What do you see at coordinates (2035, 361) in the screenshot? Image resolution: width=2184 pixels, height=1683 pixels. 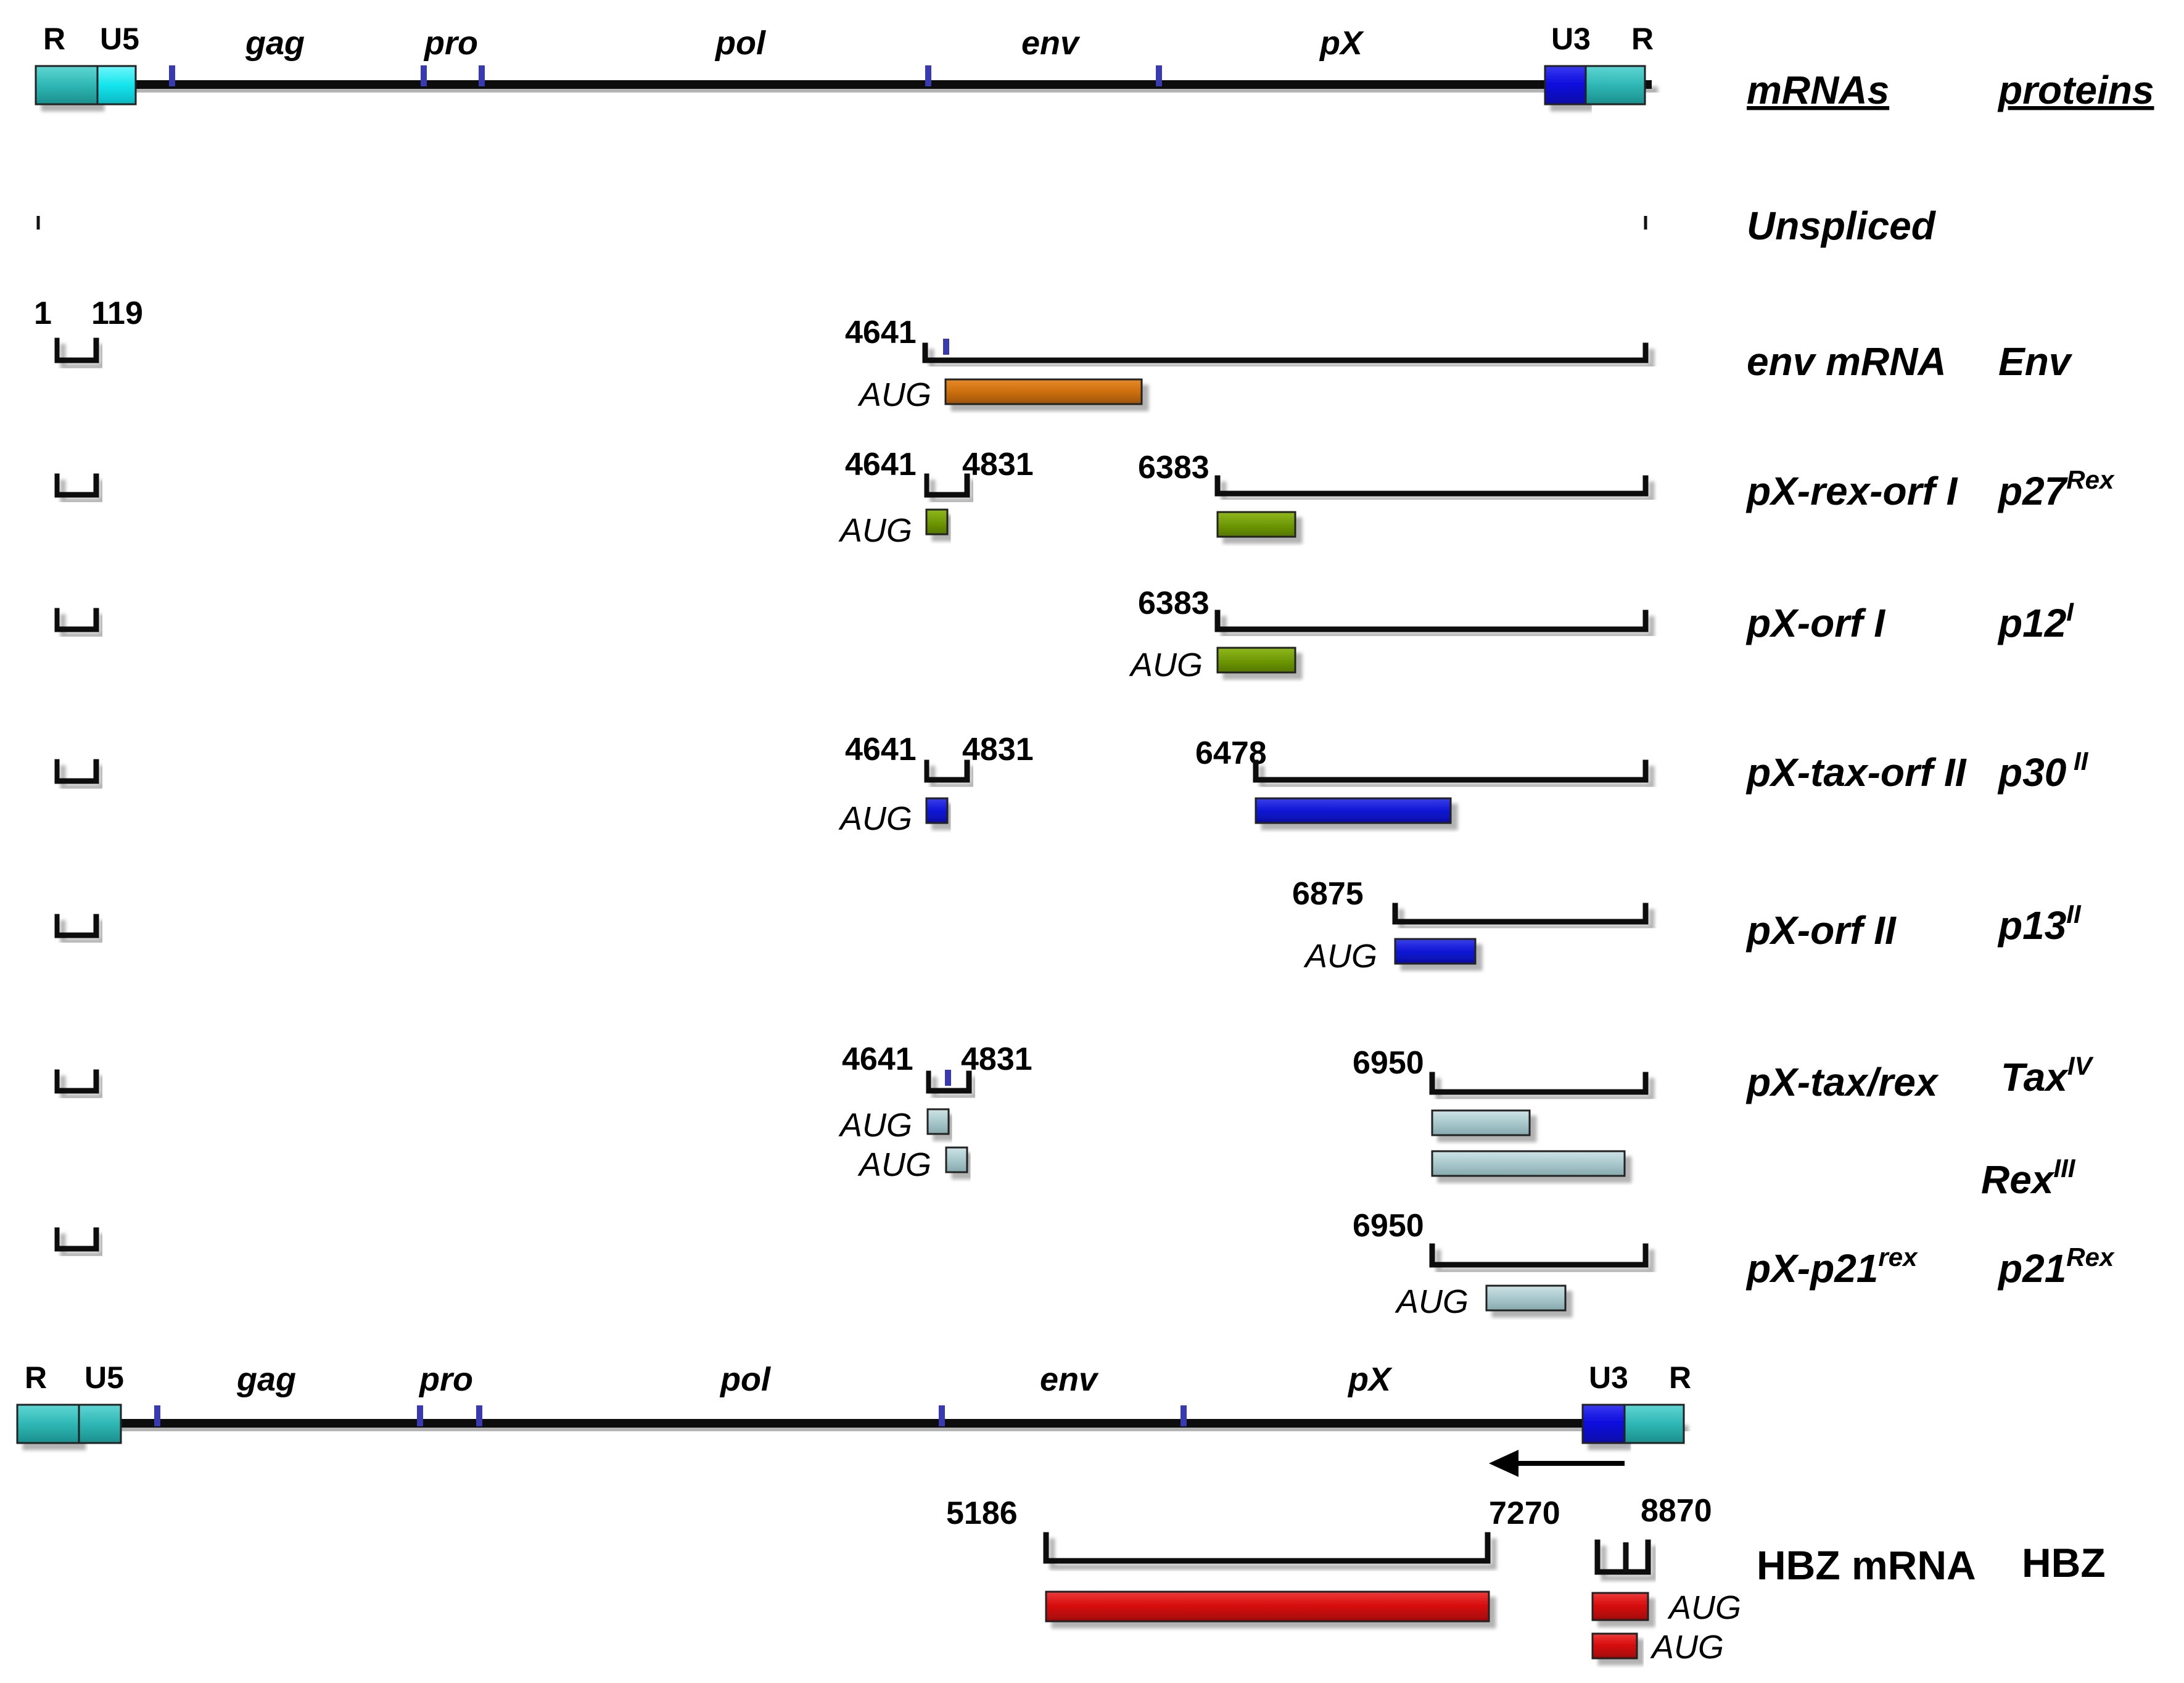 I see `protein-label-env: Env` at bounding box center [2035, 361].